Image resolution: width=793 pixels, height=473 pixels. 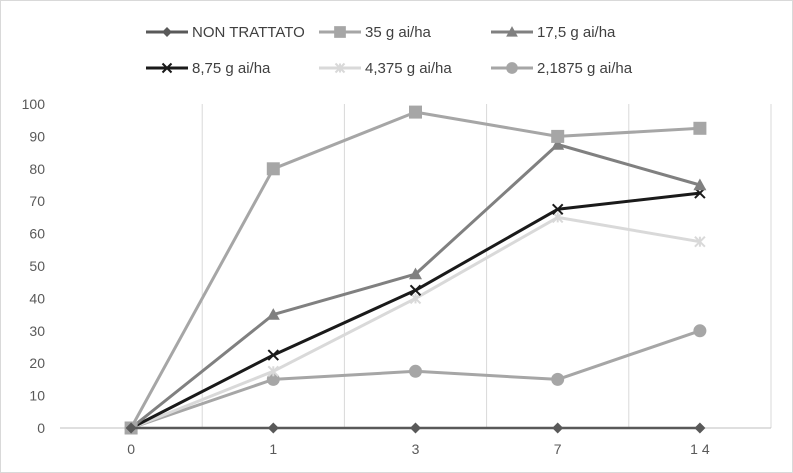 What do you see at coordinates (37, 136) in the screenshot?
I see `y-tick-label: 90` at bounding box center [37, 136].